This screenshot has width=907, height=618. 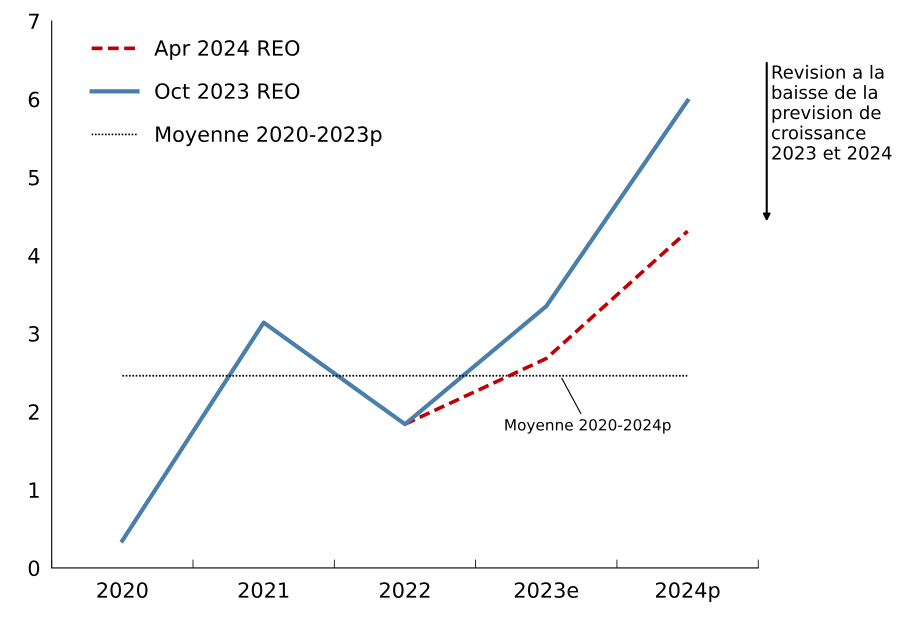 I want to click on legend-label: Moyenne 2020-2023p, so click(x=269, y=136).